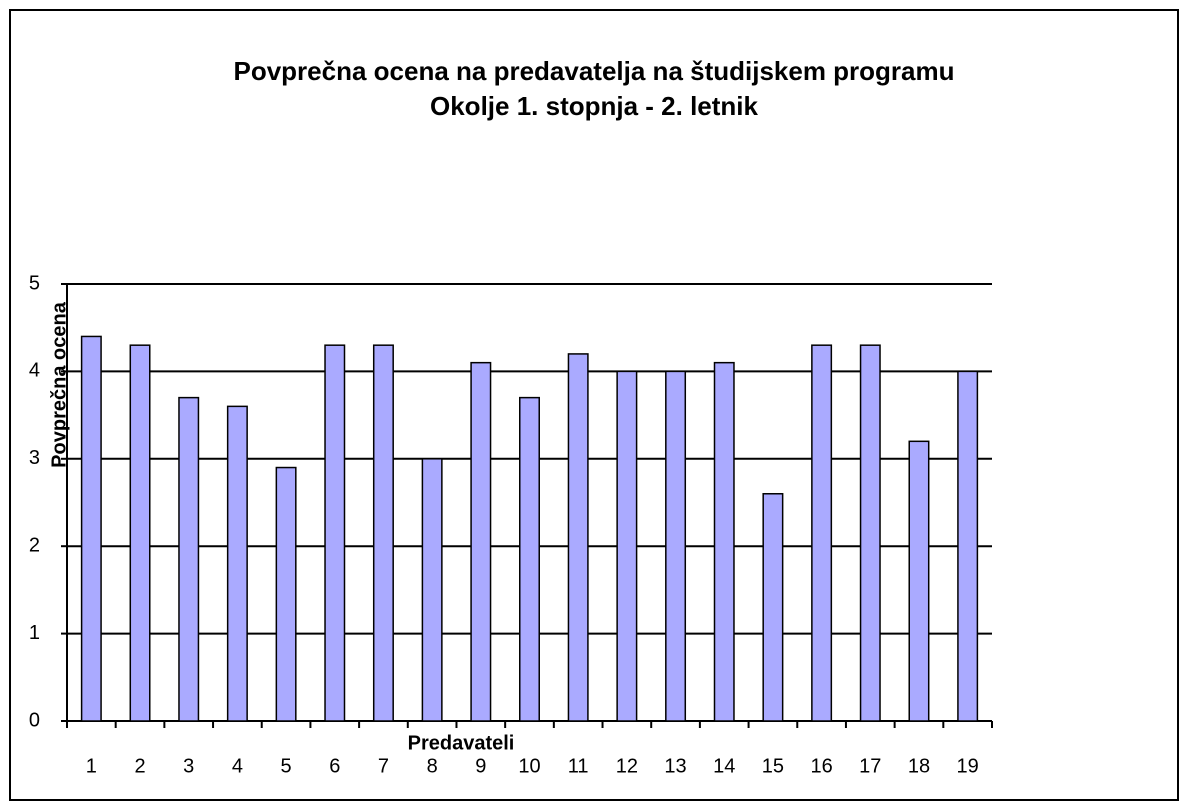  Describe the element at coordinates (139, 766) in the screenshot. I see `x-tick-label: 2` at that location.